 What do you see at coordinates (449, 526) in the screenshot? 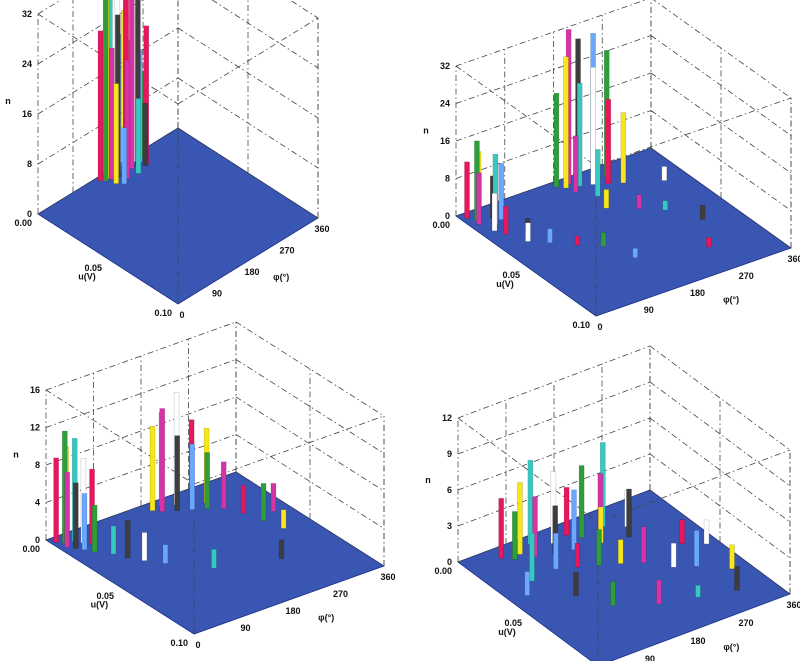
I see `z-tick-label: 3` at bounding box center [449, 526].